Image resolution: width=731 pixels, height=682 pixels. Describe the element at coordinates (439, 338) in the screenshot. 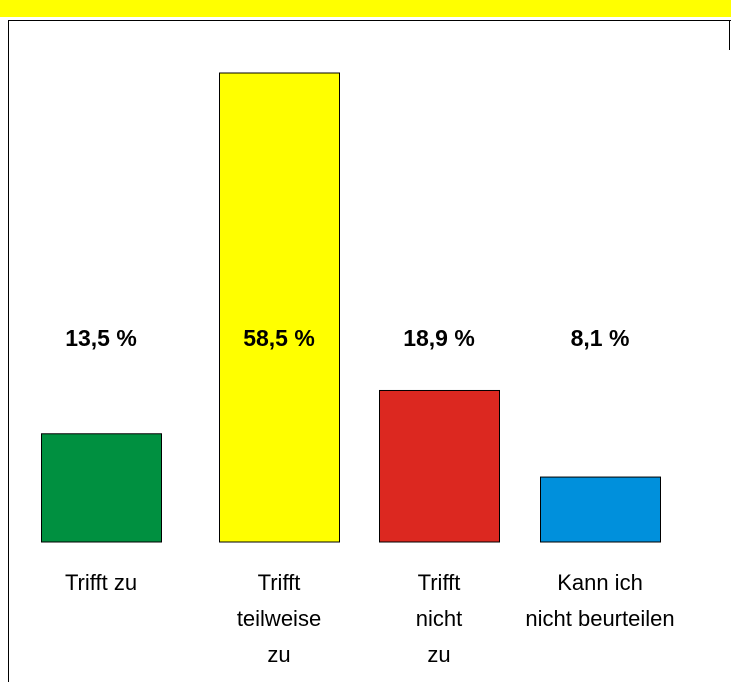

I see `value-label: 18,9 %` at that location.